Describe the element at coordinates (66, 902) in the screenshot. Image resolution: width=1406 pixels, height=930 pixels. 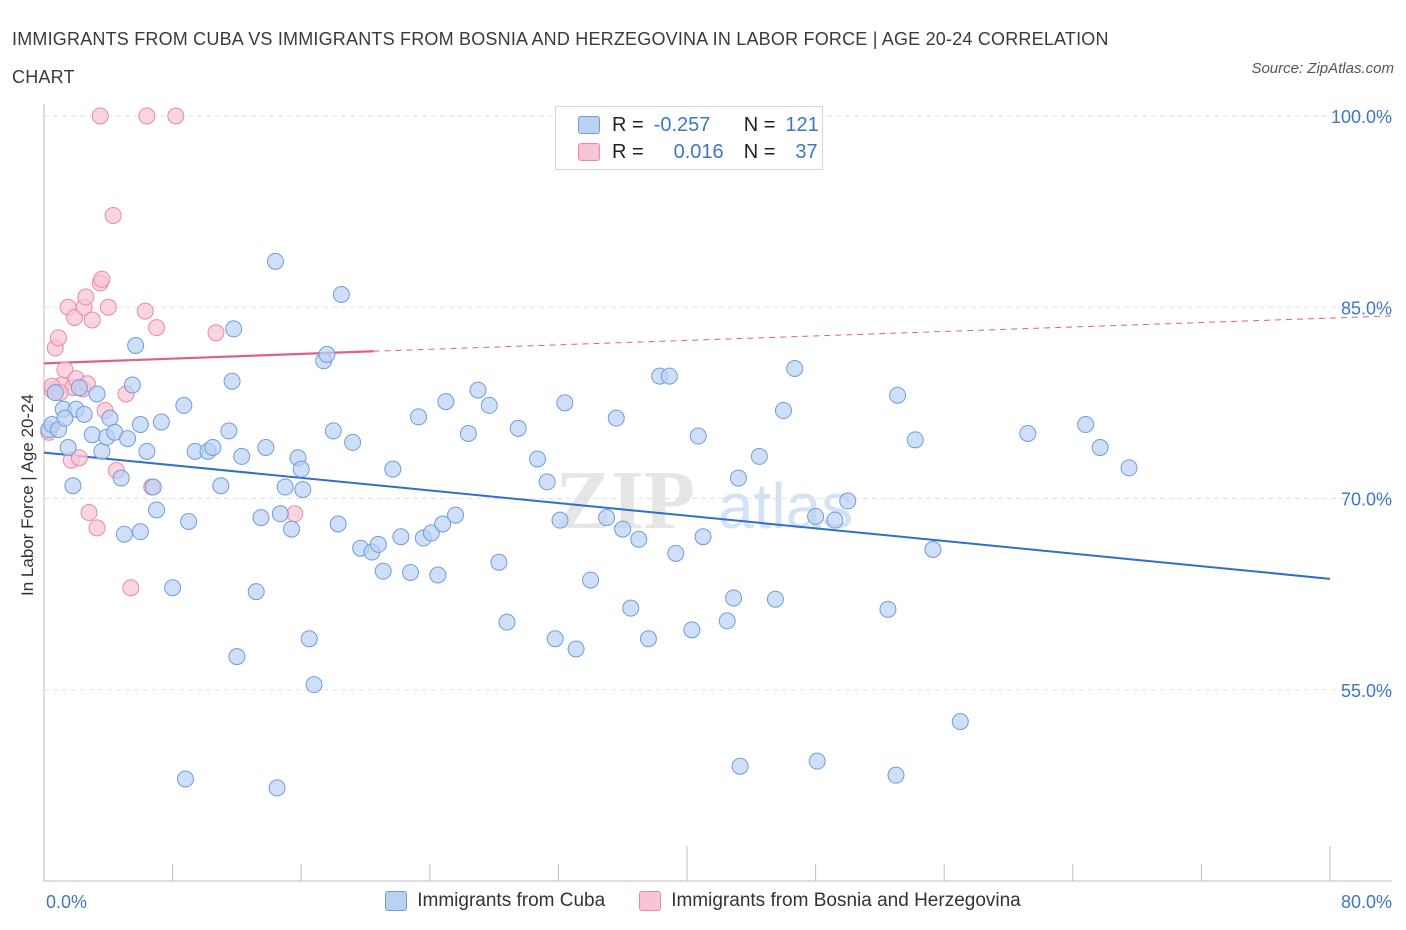
I see `x-tick-label: 0.0%` at that location.